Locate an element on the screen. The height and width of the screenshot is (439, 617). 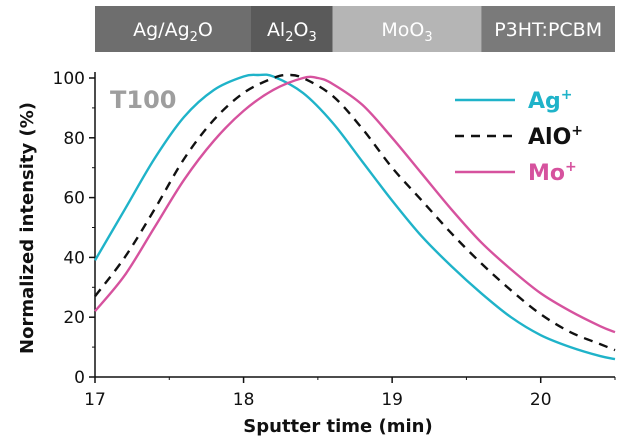
layer-band: Ag/Ag2O Al2O3 MoO3 P3HT:PCBM is located at coordinates (355, 29).